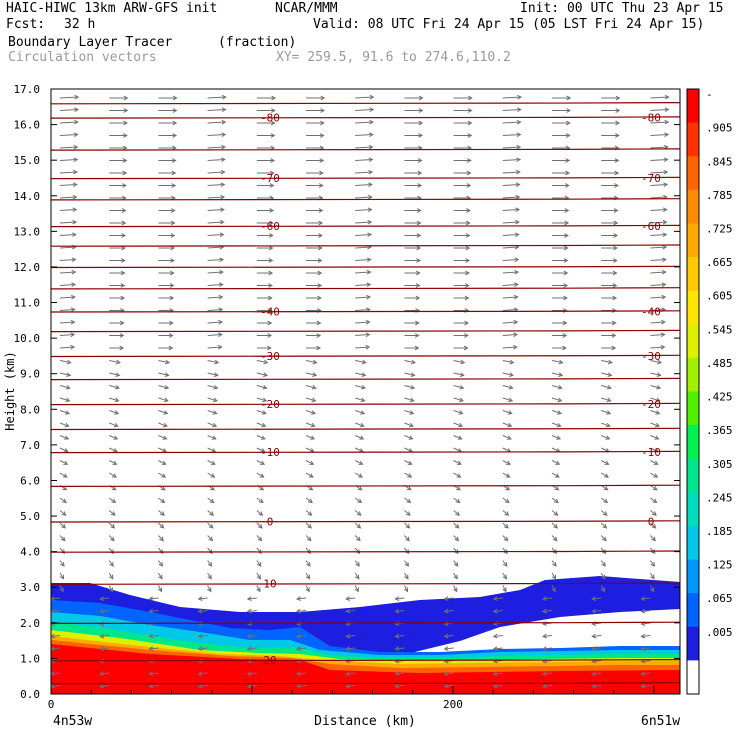 The image size is (740, 740). I want to click on header-vectors: Circulation vectors, so click(82, 57).